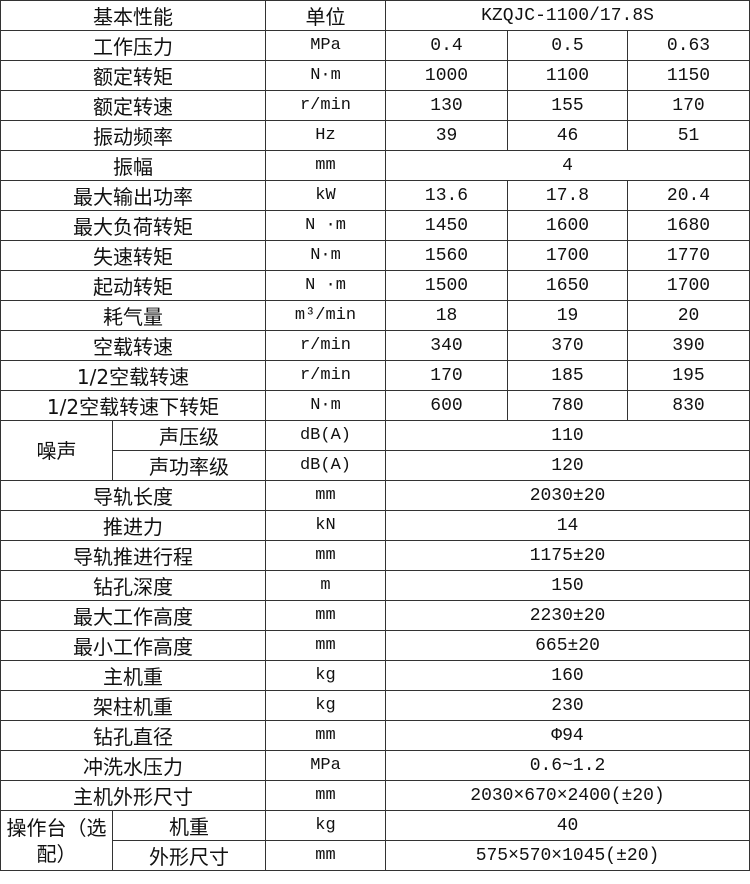 The height and width of the screenshot is (884, 750). What do you see at coordinates (688, 345) in the screenshot?
I see `row-value: 390` at bounding box center [688, 345].